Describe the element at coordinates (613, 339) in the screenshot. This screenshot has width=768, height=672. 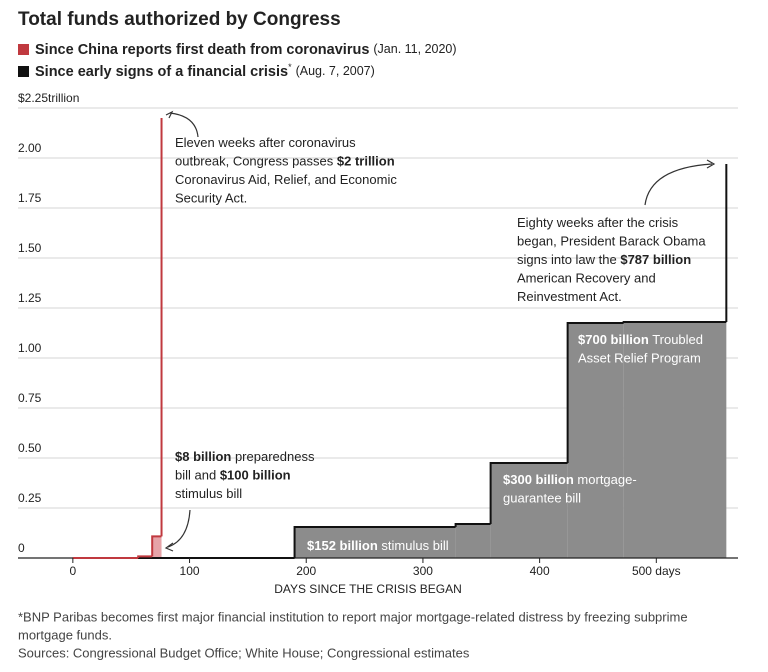
I see `annotation-bold: $700 billion` at that location.